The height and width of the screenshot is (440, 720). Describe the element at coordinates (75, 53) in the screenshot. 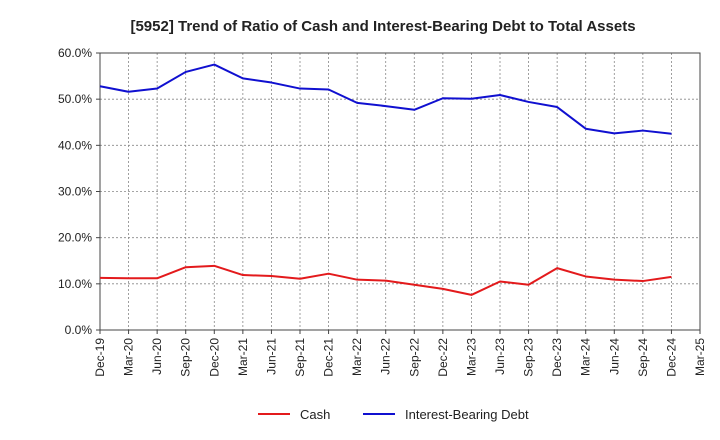

I see `y-tick-label: 60.0%` at that location.